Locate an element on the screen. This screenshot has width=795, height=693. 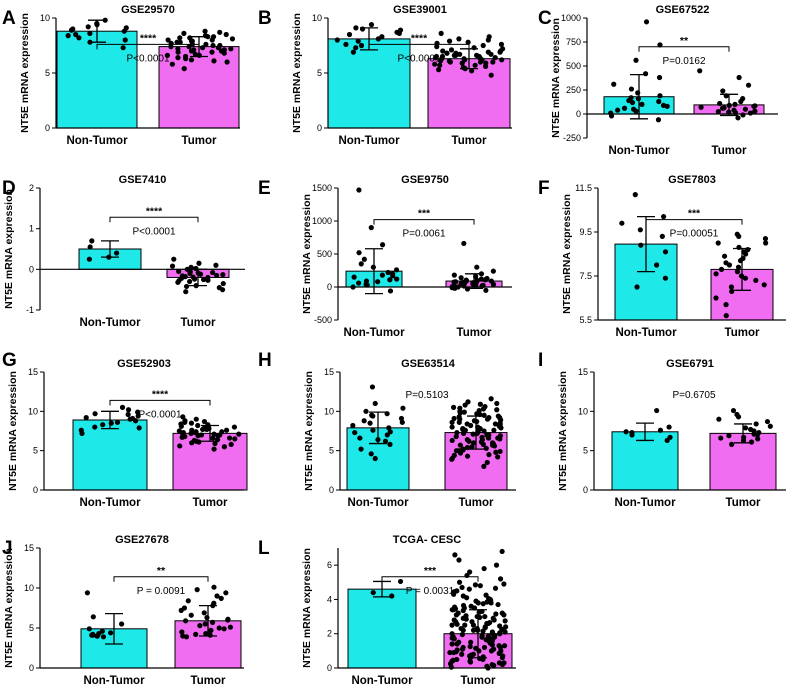
p-value: P=0.0162 is located at coordinates (684, 61).